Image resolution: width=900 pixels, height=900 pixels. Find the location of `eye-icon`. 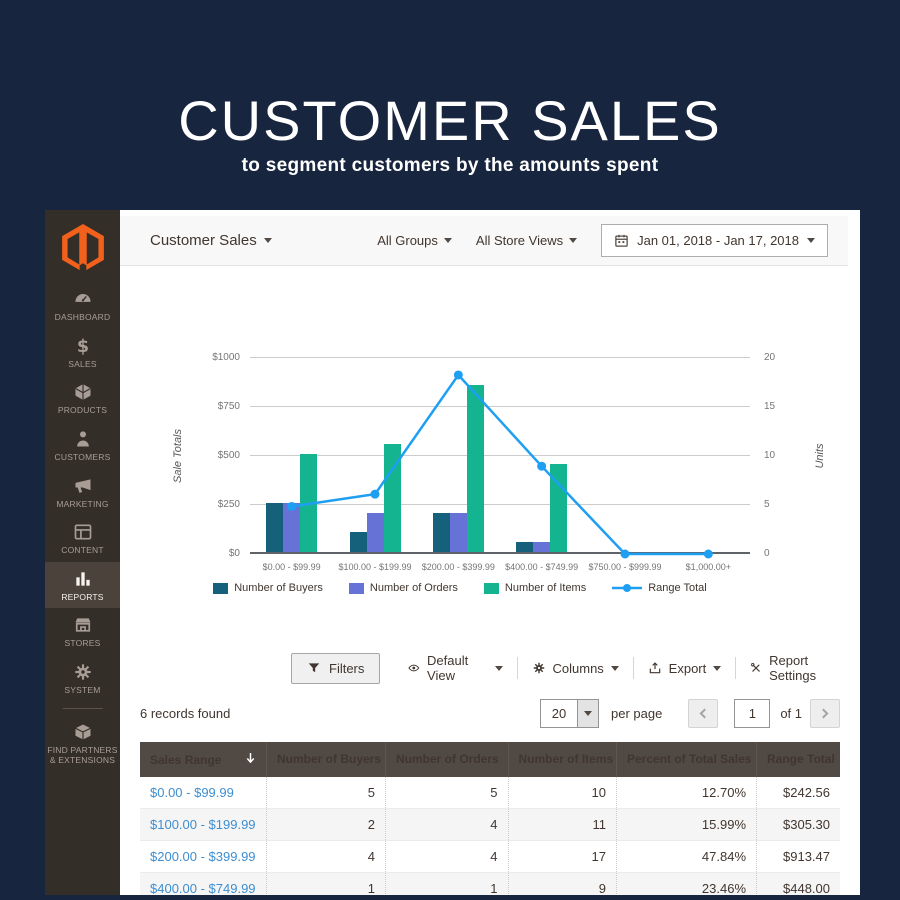

eye-icon is located at coordinates (414, 668).